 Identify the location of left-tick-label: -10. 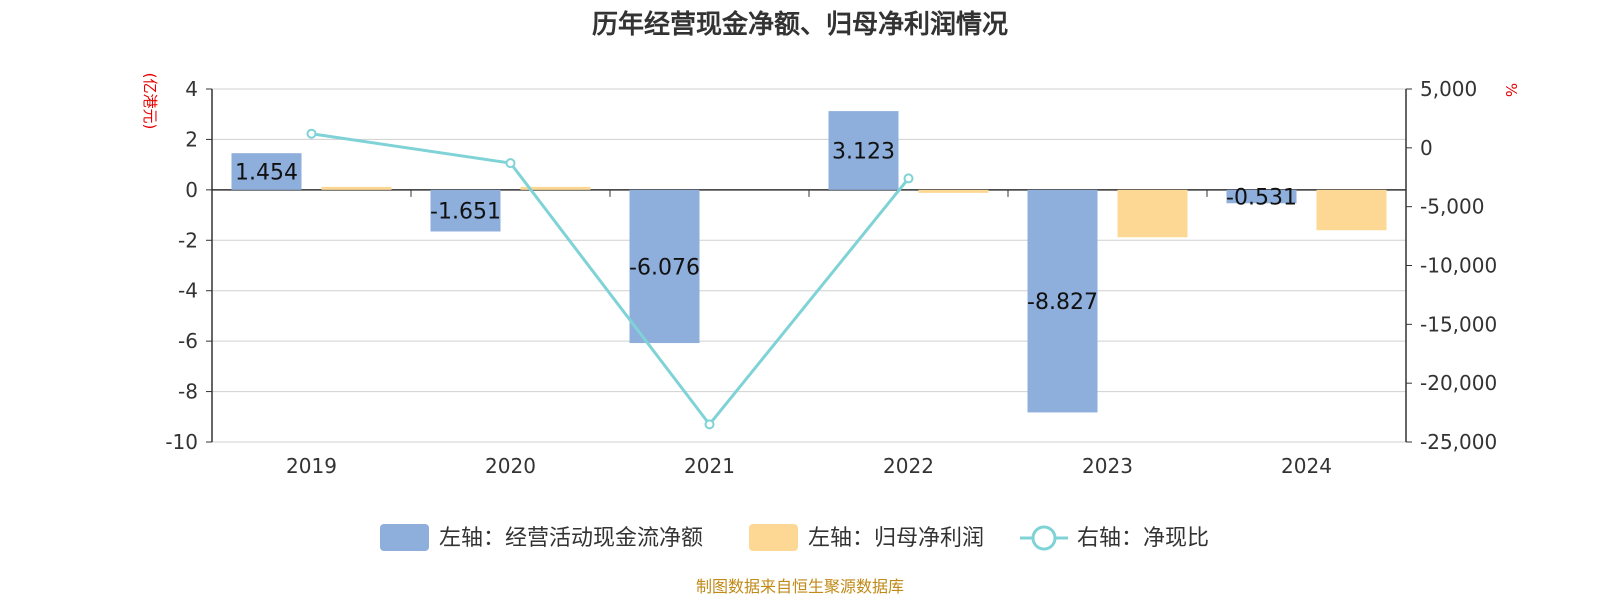
(181, 442).